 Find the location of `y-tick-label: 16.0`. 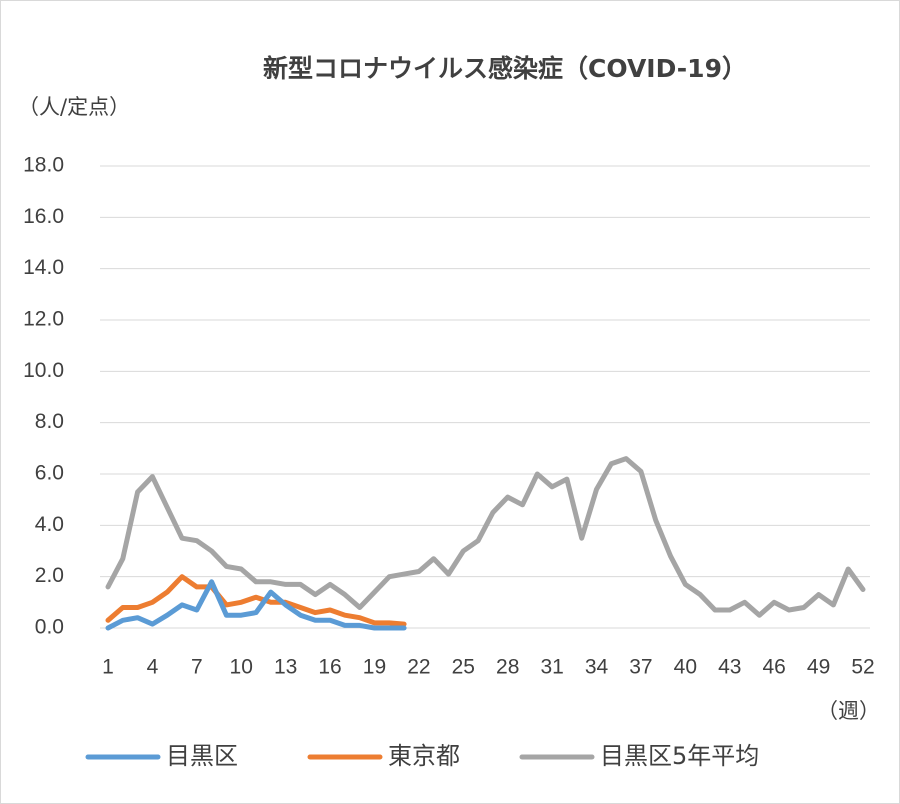

y-tick-label: 16.0 is located at coordinates (43, 216).